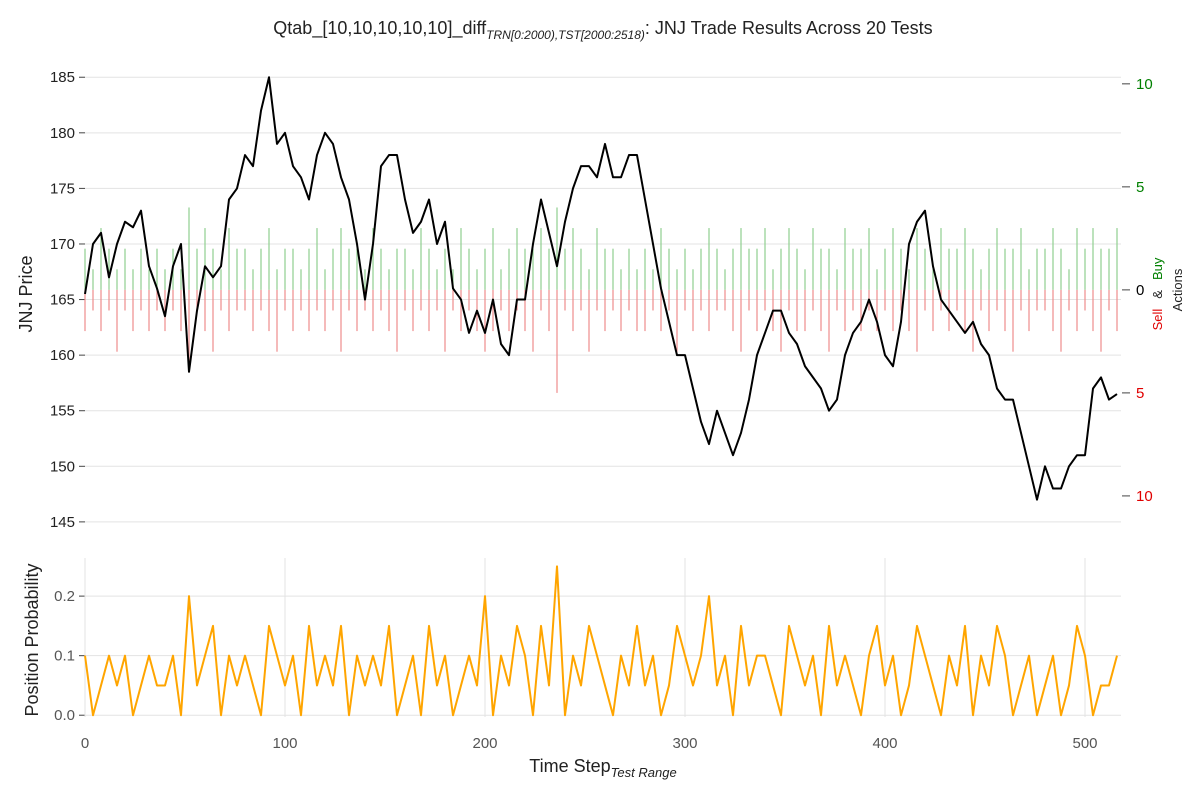 This screenshot has height=800, width=1200. What do you see at coordinates (26, 293) in the screenshot?
I see `y-axis-label: JNJ Price` at bounding box center [26, 293].